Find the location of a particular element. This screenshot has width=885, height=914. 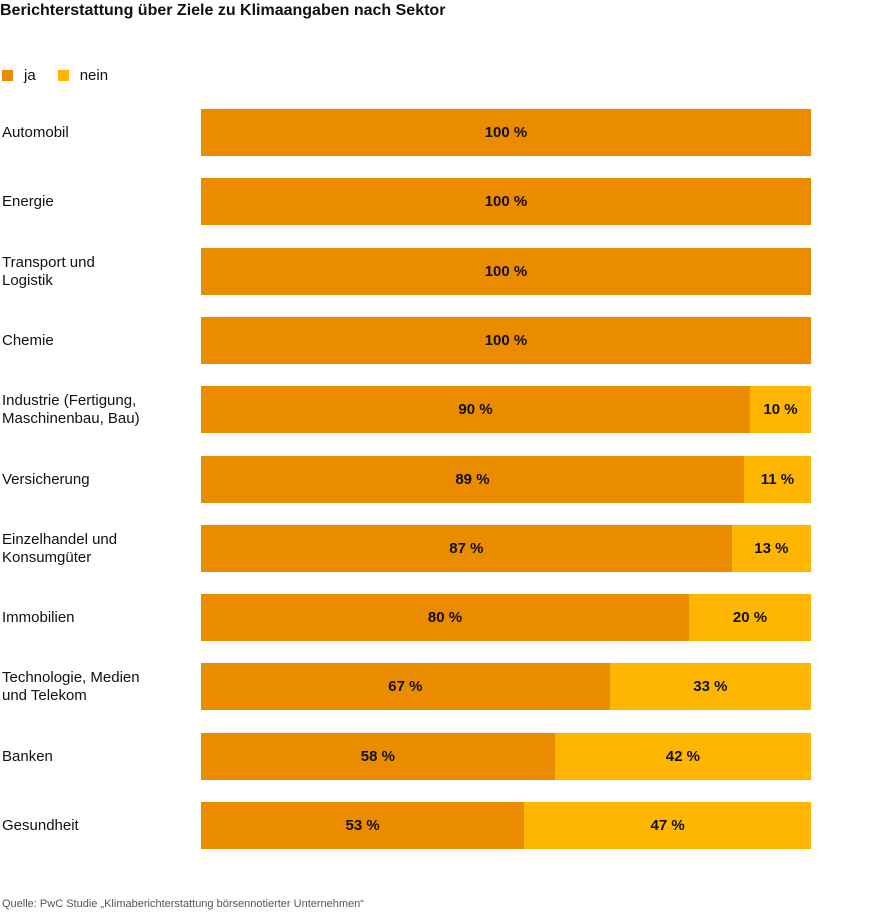

stacked-bar: 90 % 10 % is located at coordinates (506, 409).